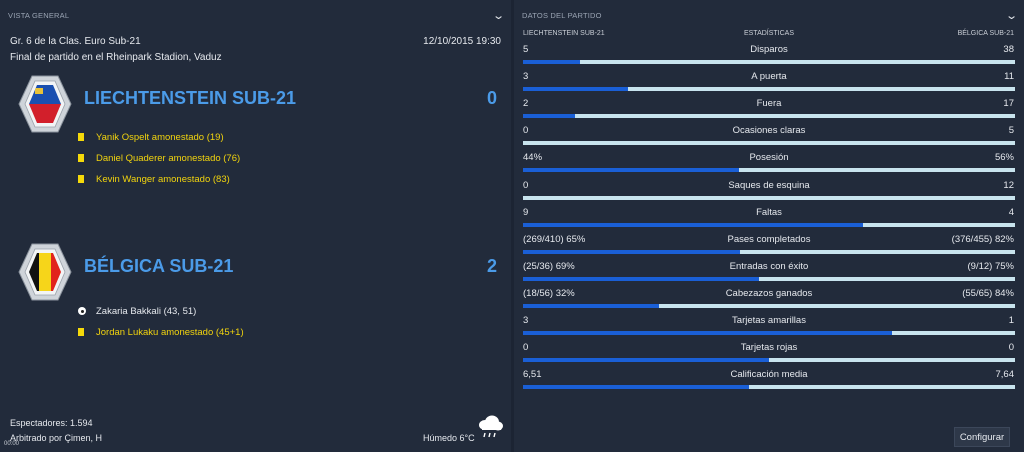 The width and height of the screenshot is (1024, 452). What do you see at coordinates (988, 293) in the screenshot?
I see `stat-away-value: (55/65) 84%` at bounding box center [988, 293].